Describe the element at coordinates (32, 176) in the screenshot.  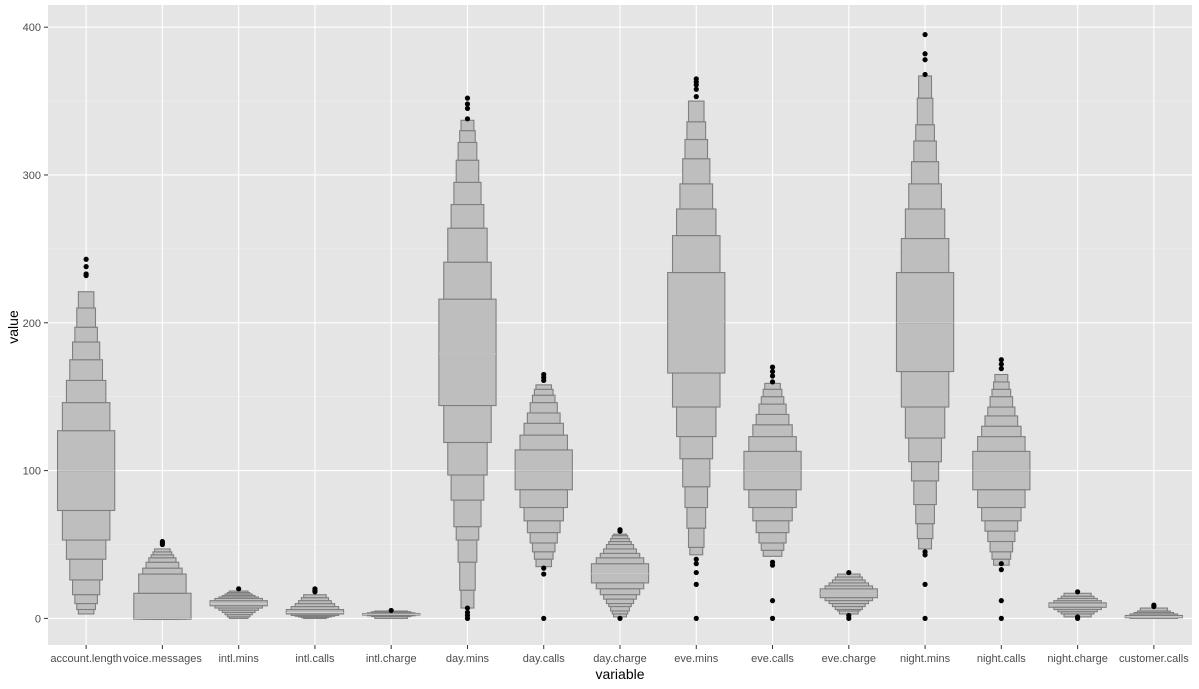
I see `y-tick-label: 300` at that location.